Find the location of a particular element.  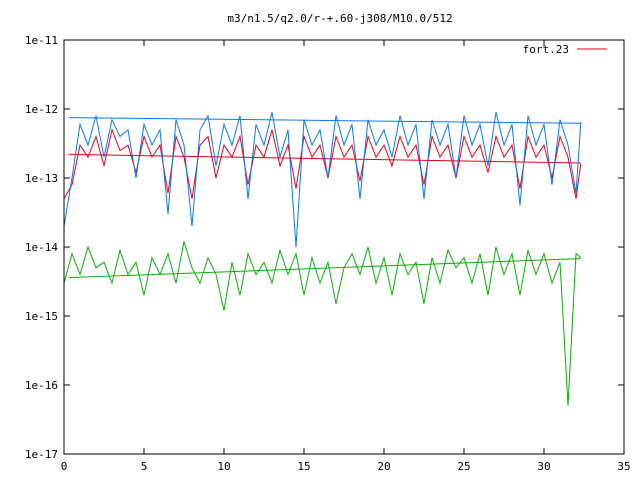

y-tick-label: 1e-11 is located at coordinates (41, 40).